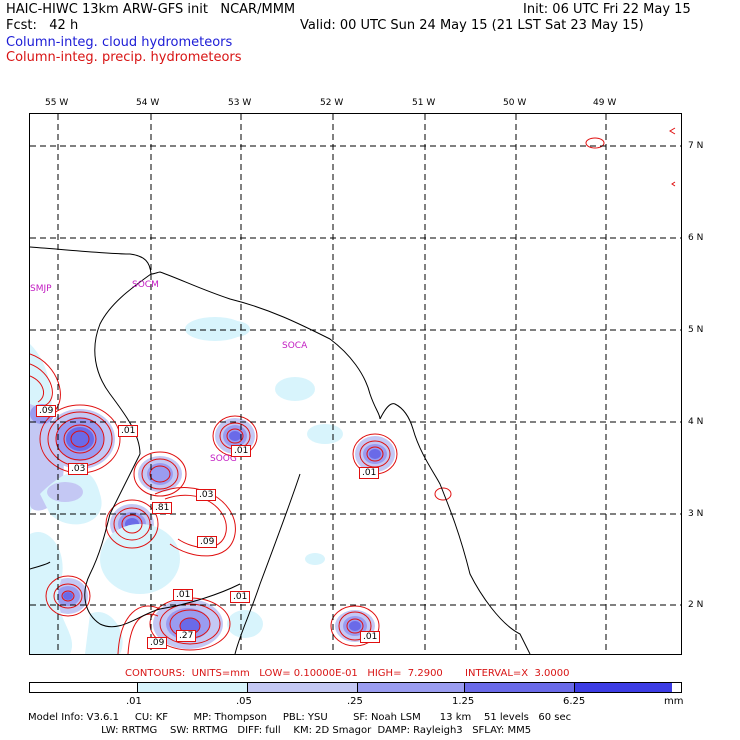  I want to click on lon-label: 53 W, so click(240, 103).